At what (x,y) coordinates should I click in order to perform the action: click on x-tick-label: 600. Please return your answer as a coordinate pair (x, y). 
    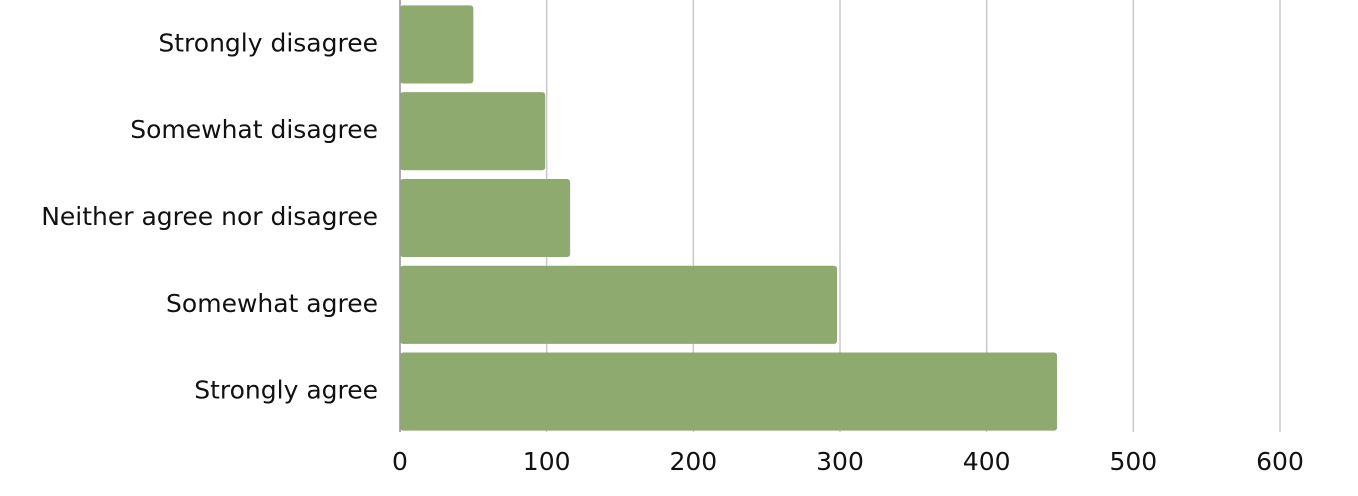
    Looking at the image, I should click on (1280, 461).